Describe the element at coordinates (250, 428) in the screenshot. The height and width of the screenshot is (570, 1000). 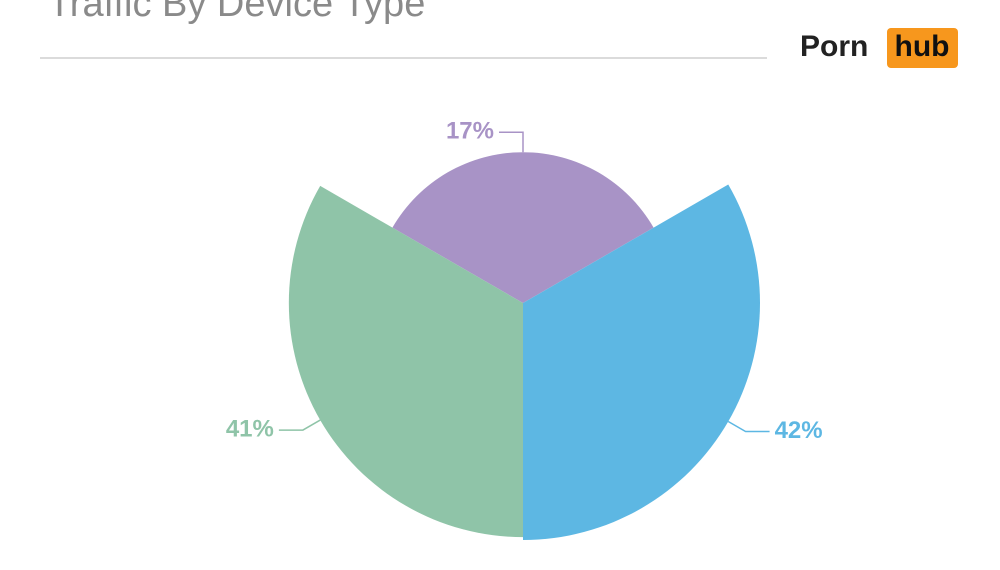
I see `data-label: 41%` at that location.